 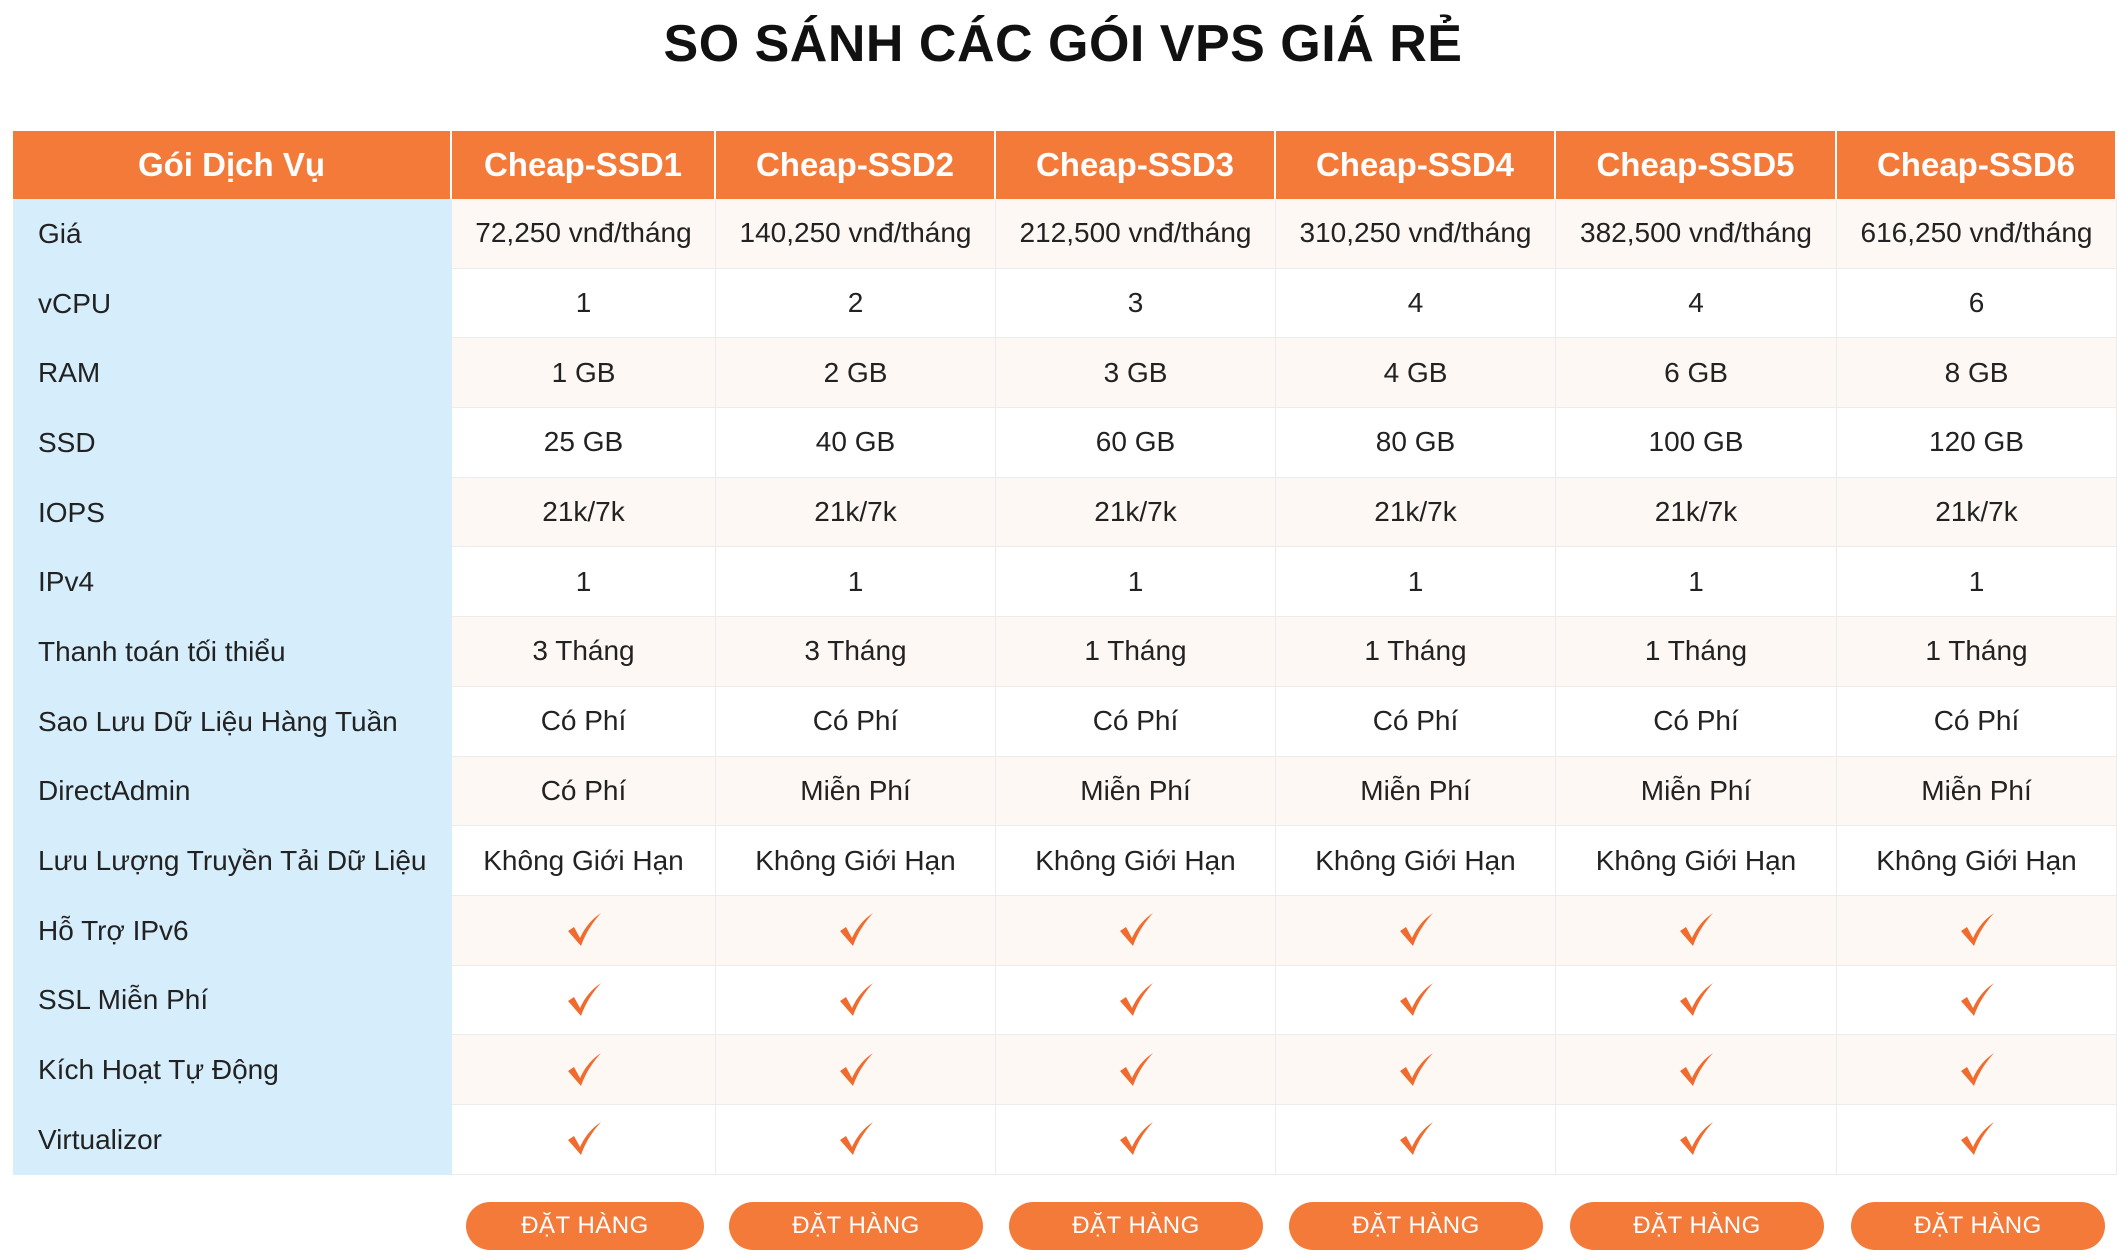 I want to click on row-label: Hỗ Trợ IPv6, so click(x=232, y=930).